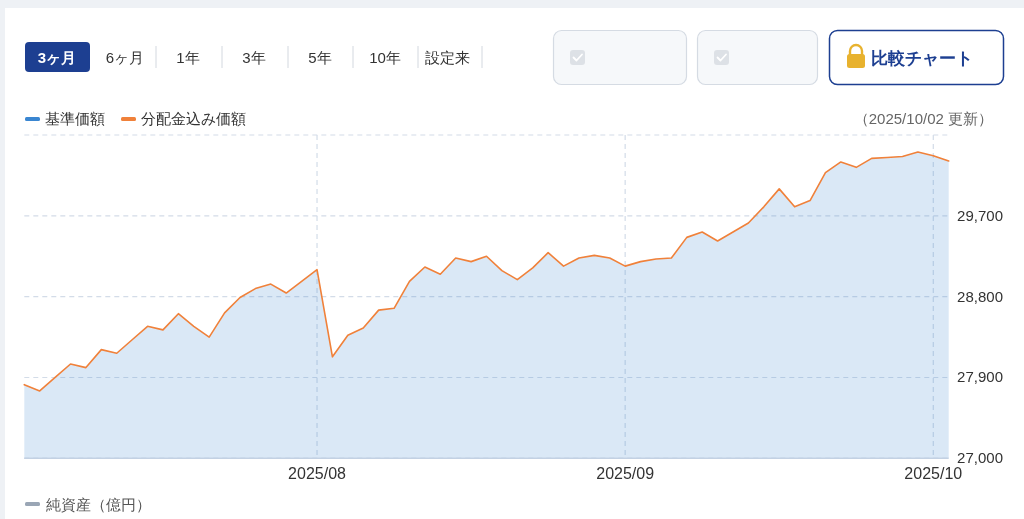  I want to click on text: 純資産（億円）, so click(98, 504).